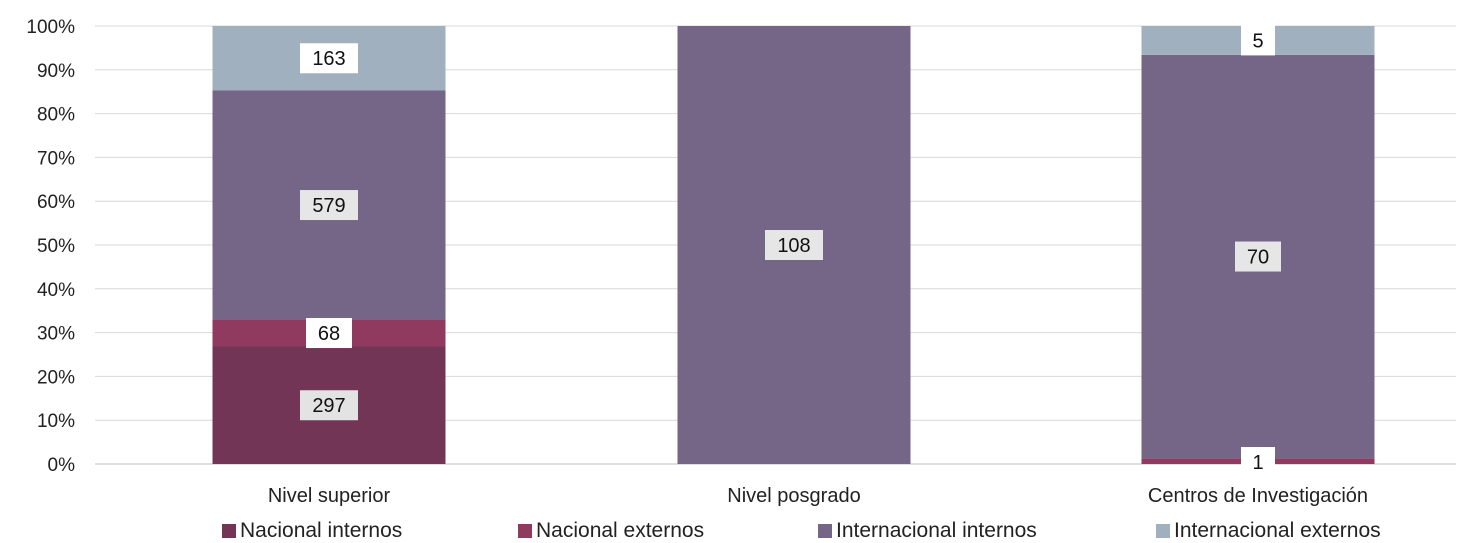  What do you see at coordinates (620, 530) in the screenshot?
I see `legend-label: Nacional externos` at bounding box center [620, 530].